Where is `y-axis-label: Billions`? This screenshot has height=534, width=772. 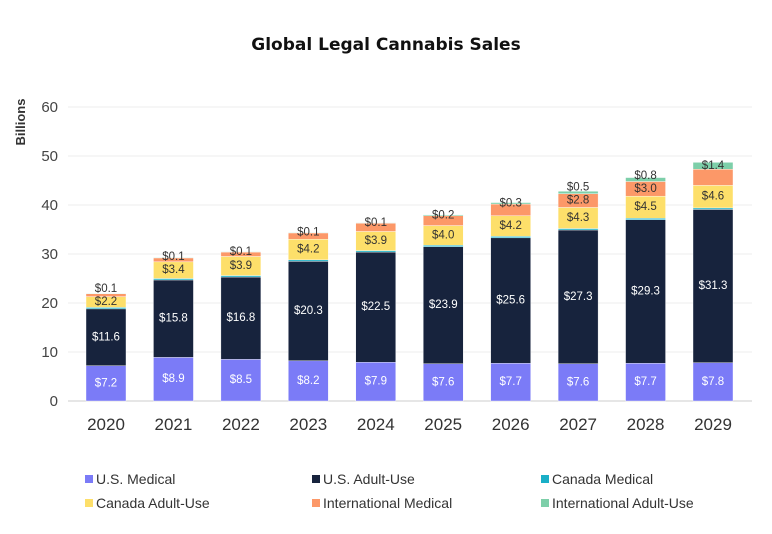
y-axis-label: Billions is located at coordinates (20, 122).